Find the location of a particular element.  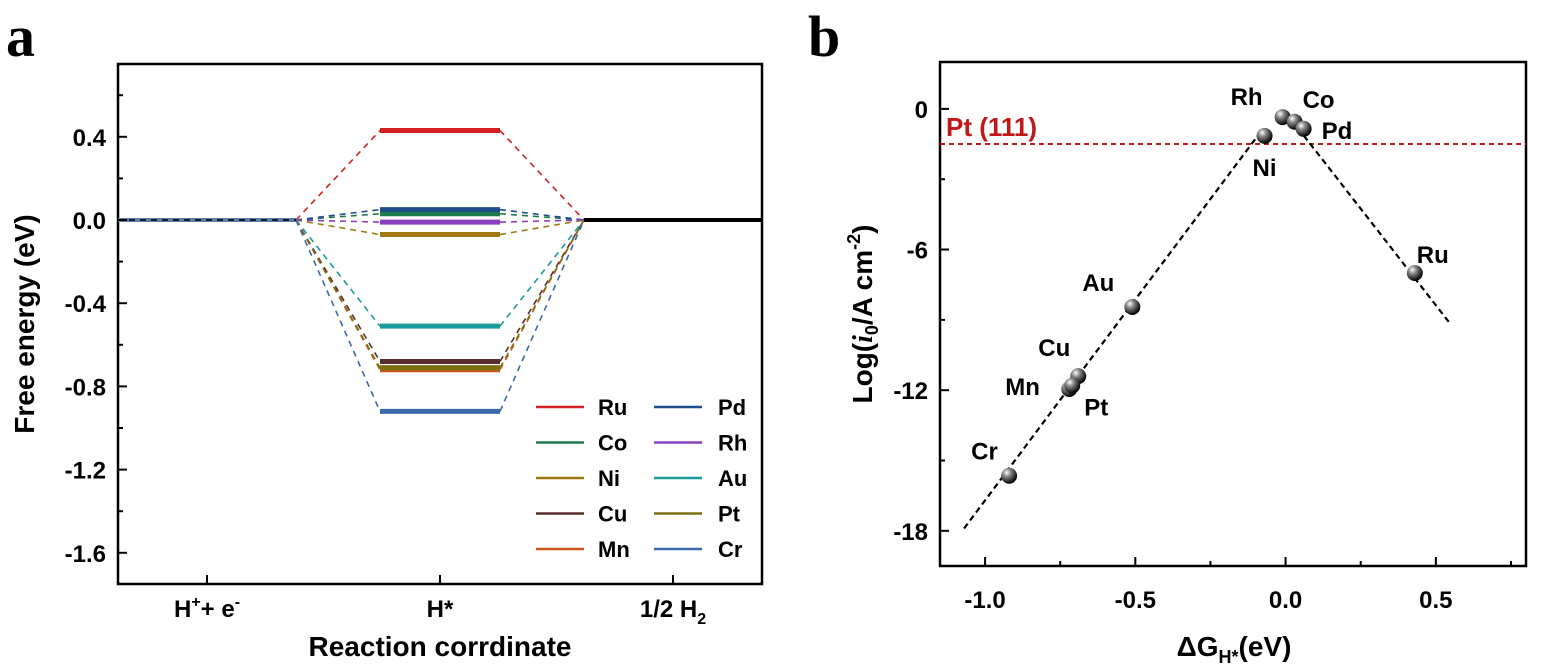

panel-a-xticks: H++ e- H* 1/2 H2 is located at coordinates (440, 601).